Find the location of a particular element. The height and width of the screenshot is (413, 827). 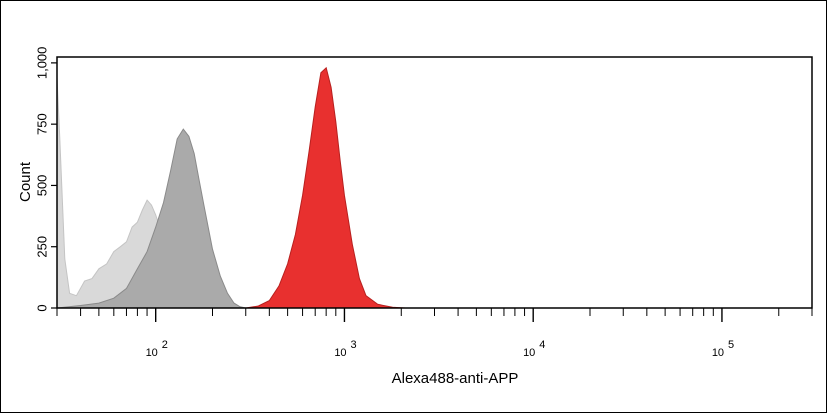

y-tick-label: 750 is located at coordinates (41, 124).